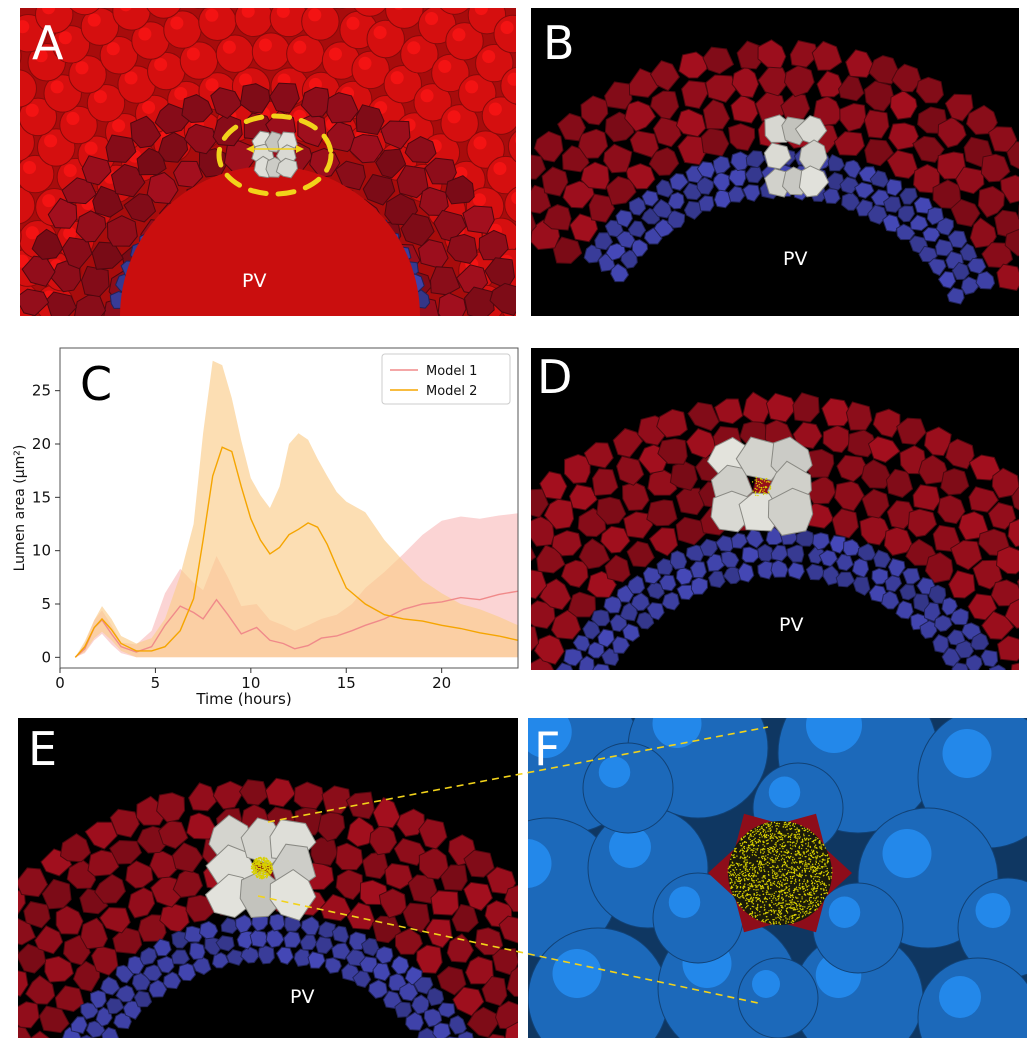 This screenshot has height=1038, width=1027. I want to click on white-cell, so click(777, 156).